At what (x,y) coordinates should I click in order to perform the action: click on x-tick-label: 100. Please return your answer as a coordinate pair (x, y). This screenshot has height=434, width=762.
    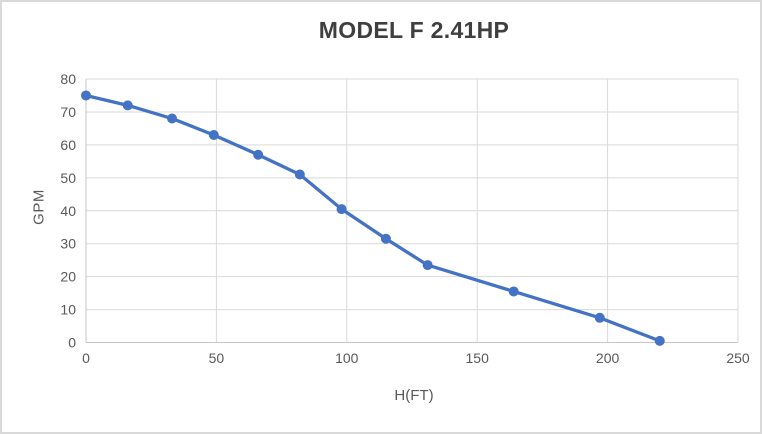
    Looking at the image, I should click on (347, 358).